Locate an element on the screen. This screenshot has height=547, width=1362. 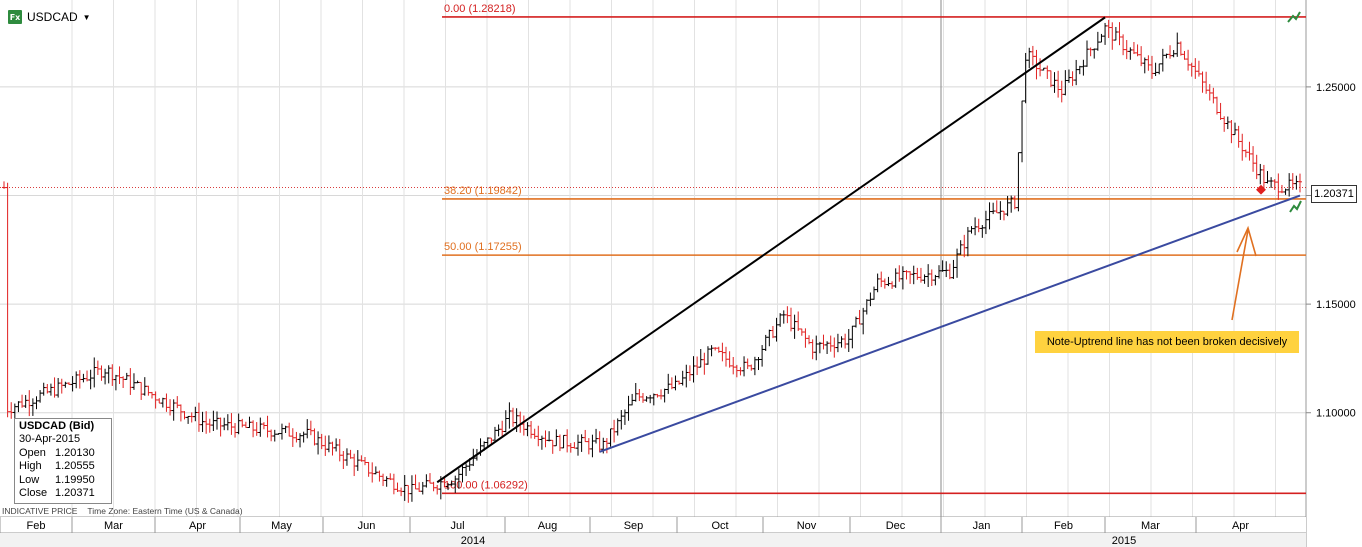
chevron-down-icon: ▼ is located at coordinates (86, 17).